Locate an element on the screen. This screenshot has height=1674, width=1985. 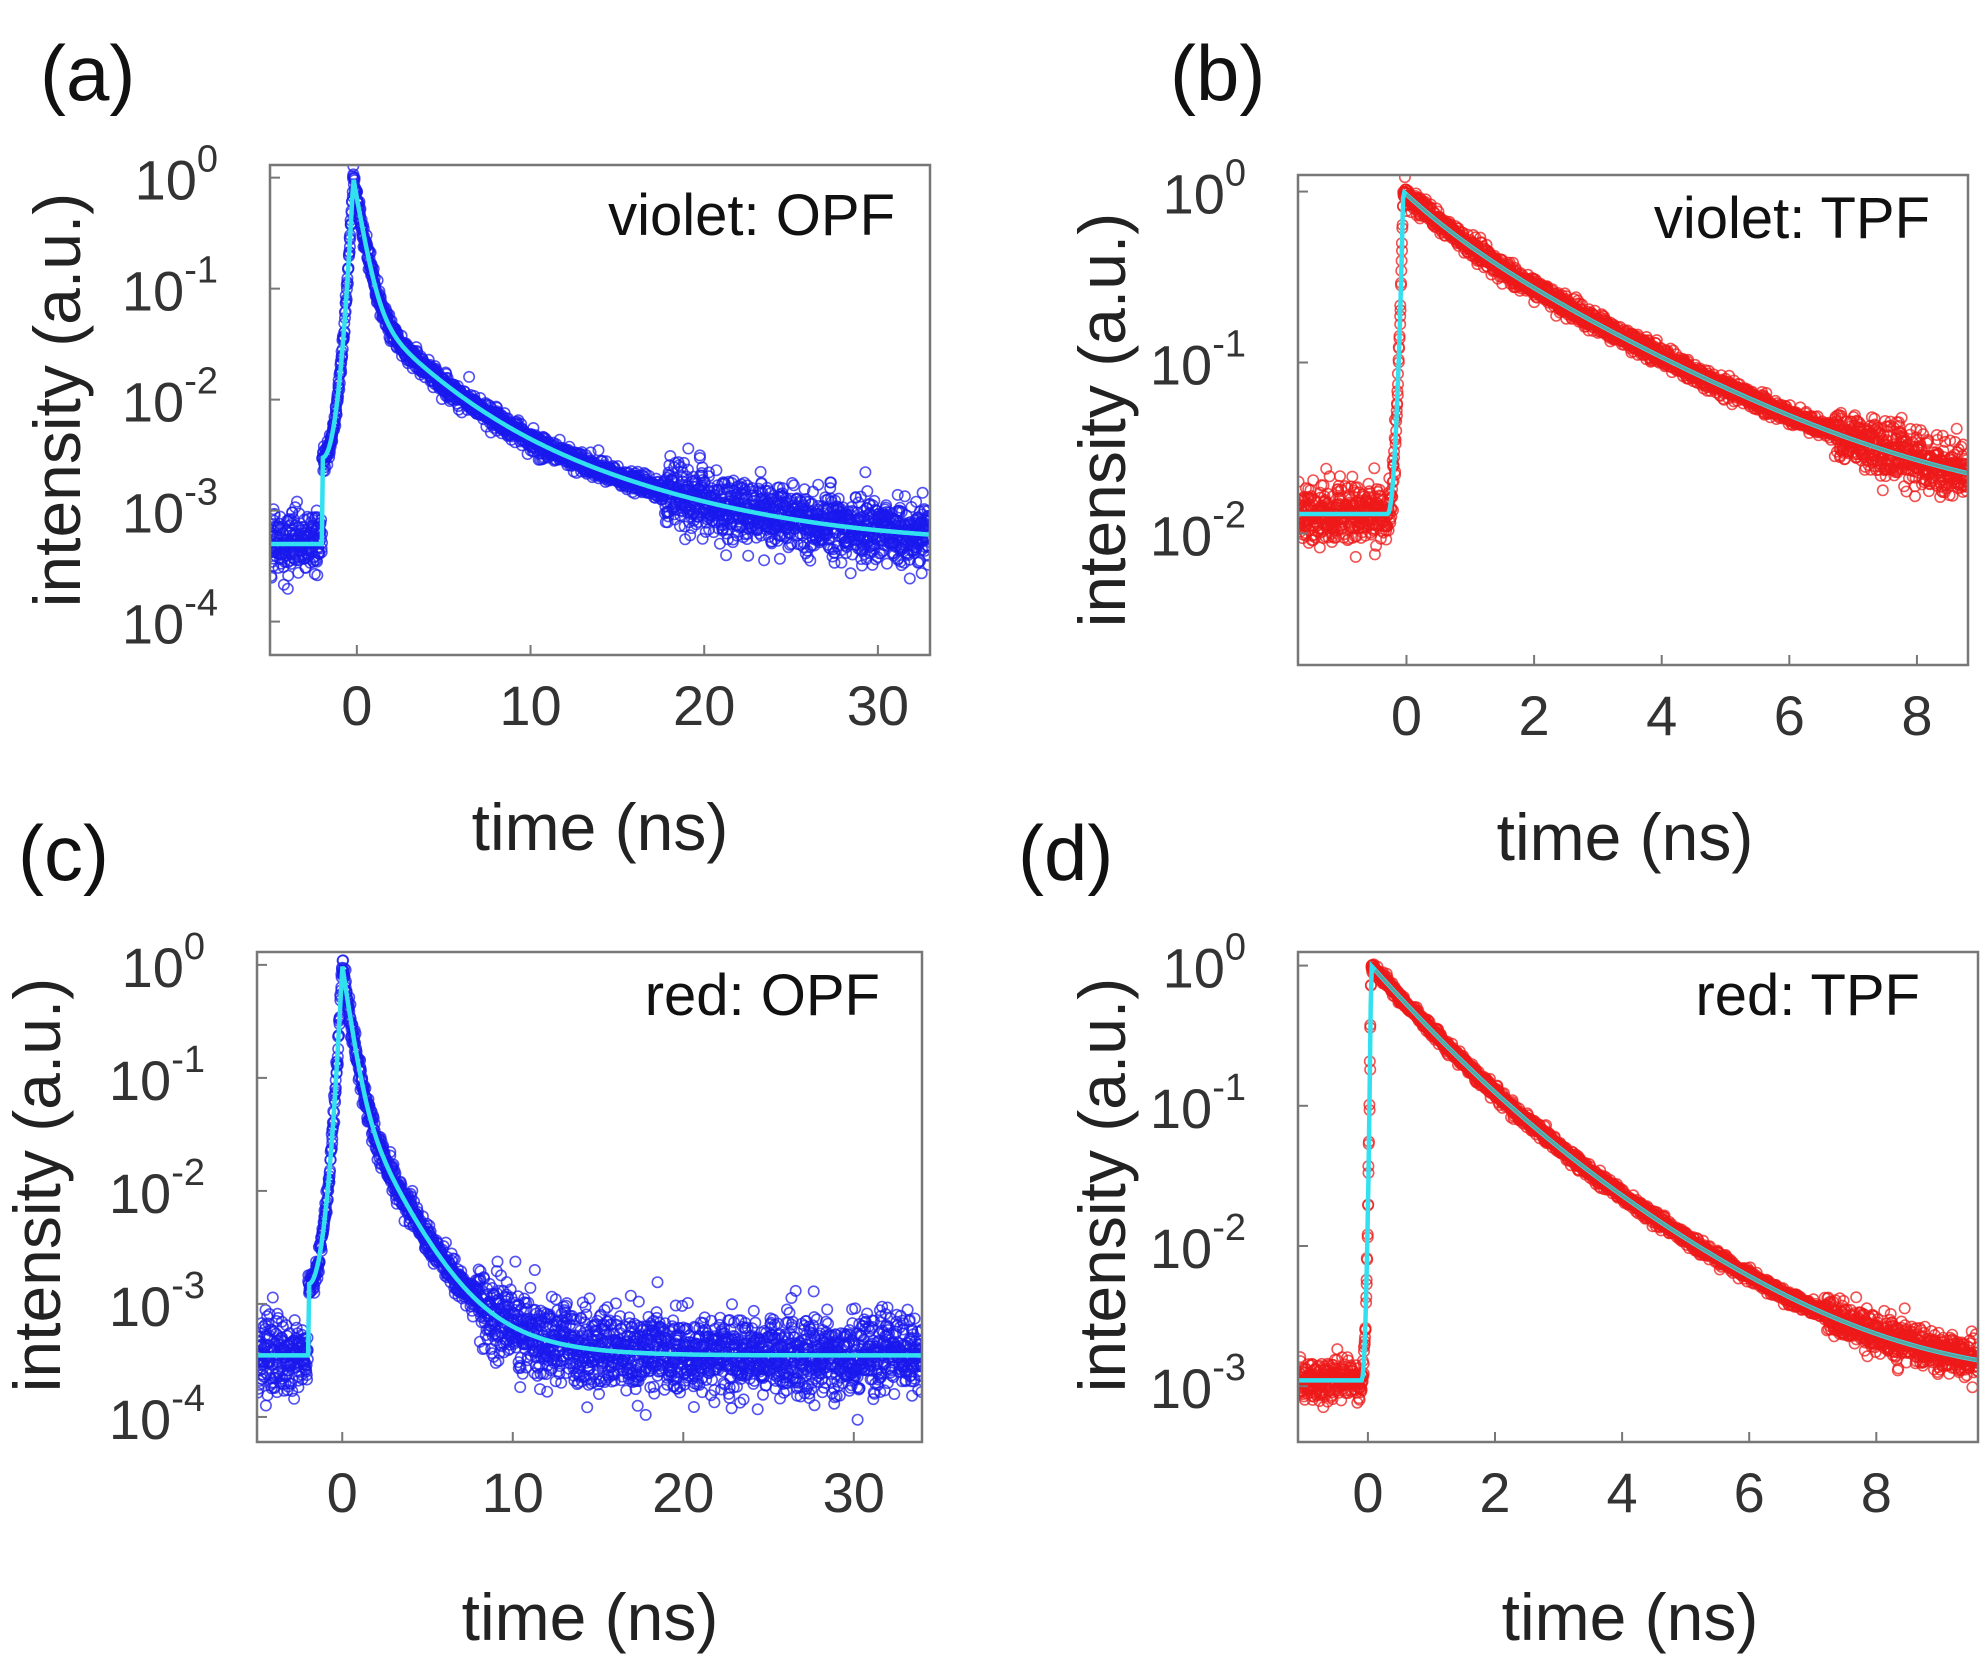
fit-curve is located at coordinates (600, 363).